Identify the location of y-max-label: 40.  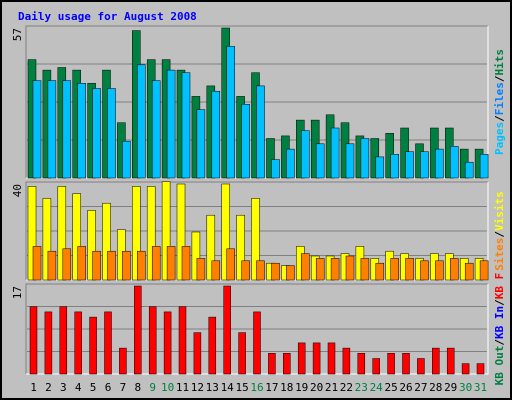
(17, 190).